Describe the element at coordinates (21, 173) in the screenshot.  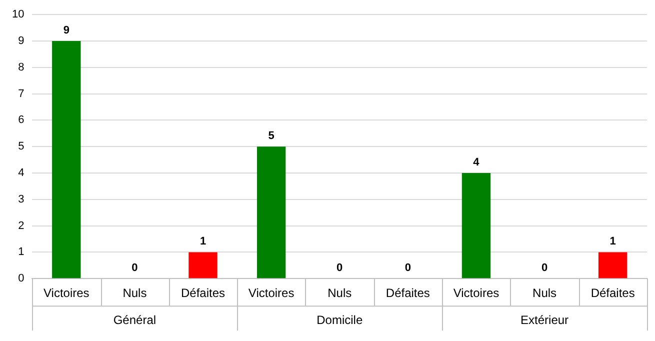
I see `y-tick-label: 4` at that location.